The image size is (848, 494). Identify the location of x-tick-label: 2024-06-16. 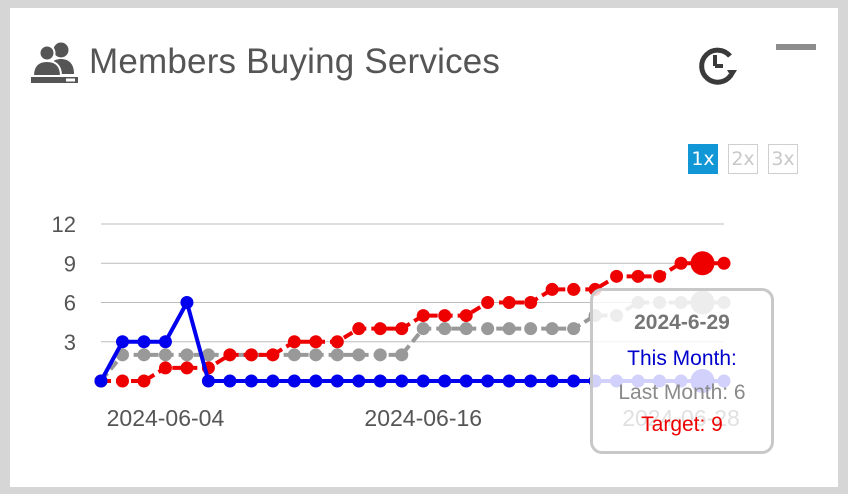
(423, 418).